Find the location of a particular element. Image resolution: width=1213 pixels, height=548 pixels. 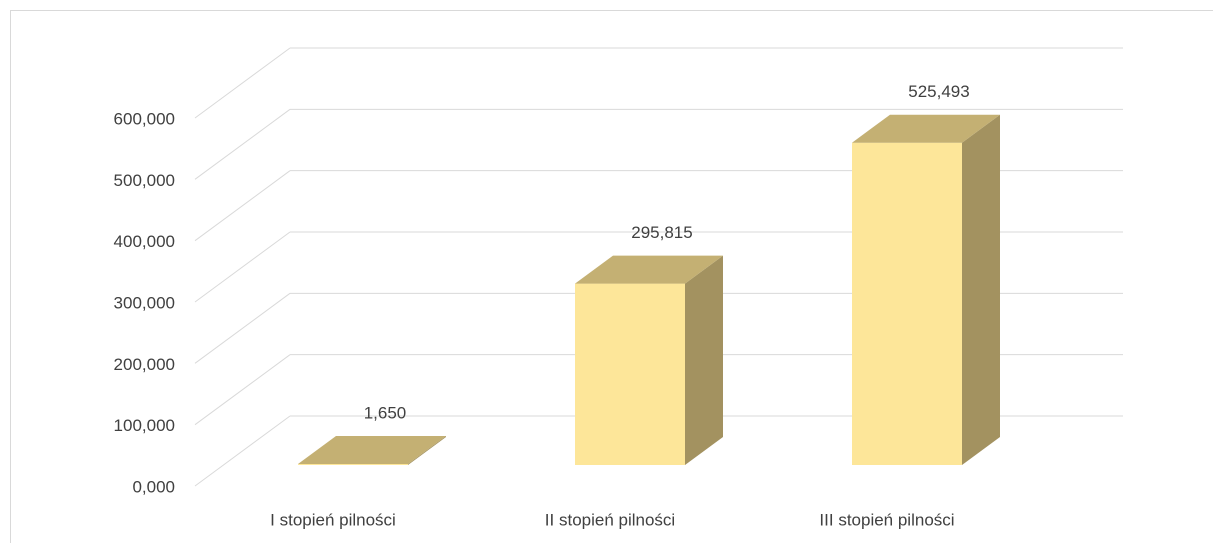

data-label: 525,493 is located at coordinates (938, 91).